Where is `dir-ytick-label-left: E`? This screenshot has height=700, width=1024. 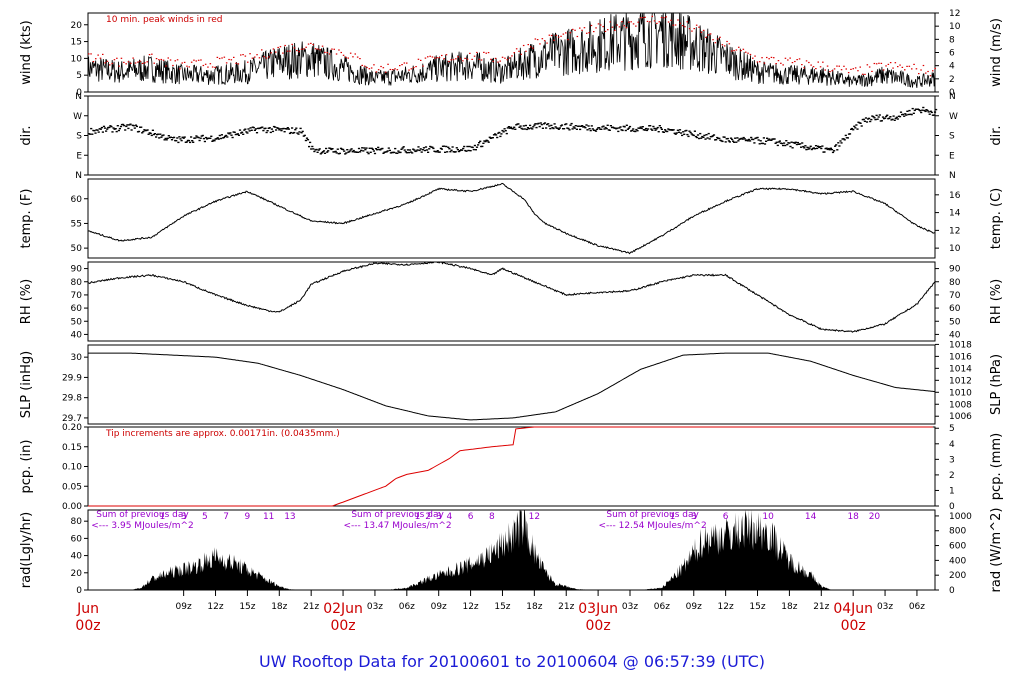 dir-ytick-label-left: E is located at coordinates (79, 156).